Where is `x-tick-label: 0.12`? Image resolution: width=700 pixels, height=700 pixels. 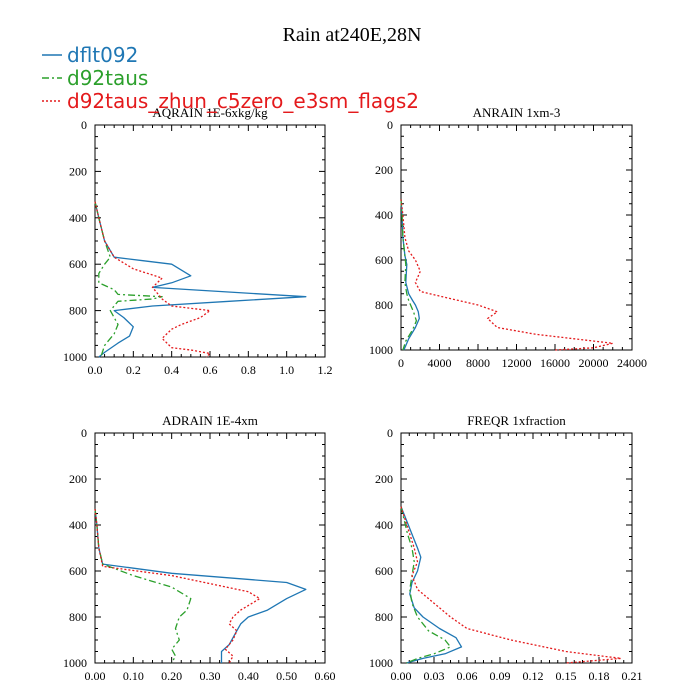 x-tick-label: 0.12 is located at coordinates (533, 676).